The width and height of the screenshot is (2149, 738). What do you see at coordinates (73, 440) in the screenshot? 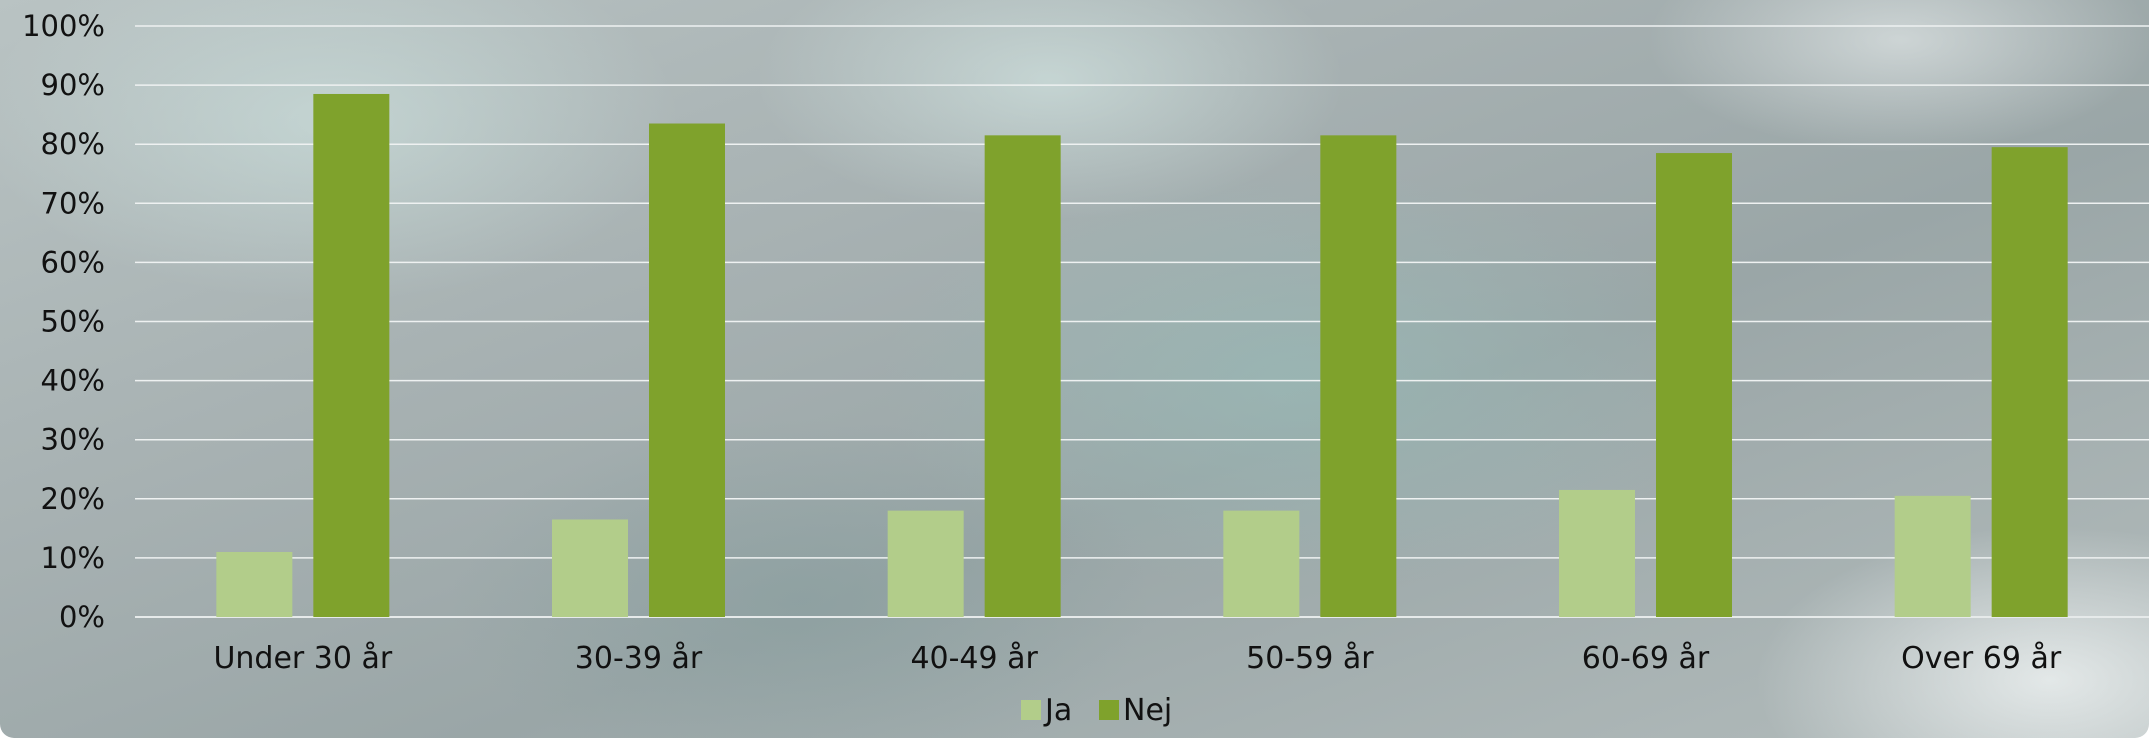
I see `y-tick-label: 30%` at bounding box center [73, 440].